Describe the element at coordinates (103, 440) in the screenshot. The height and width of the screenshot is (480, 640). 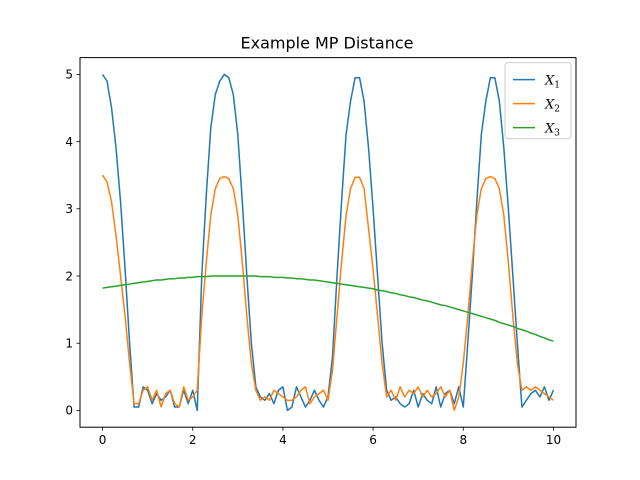
I see `x-tick-label: 0` at that location.